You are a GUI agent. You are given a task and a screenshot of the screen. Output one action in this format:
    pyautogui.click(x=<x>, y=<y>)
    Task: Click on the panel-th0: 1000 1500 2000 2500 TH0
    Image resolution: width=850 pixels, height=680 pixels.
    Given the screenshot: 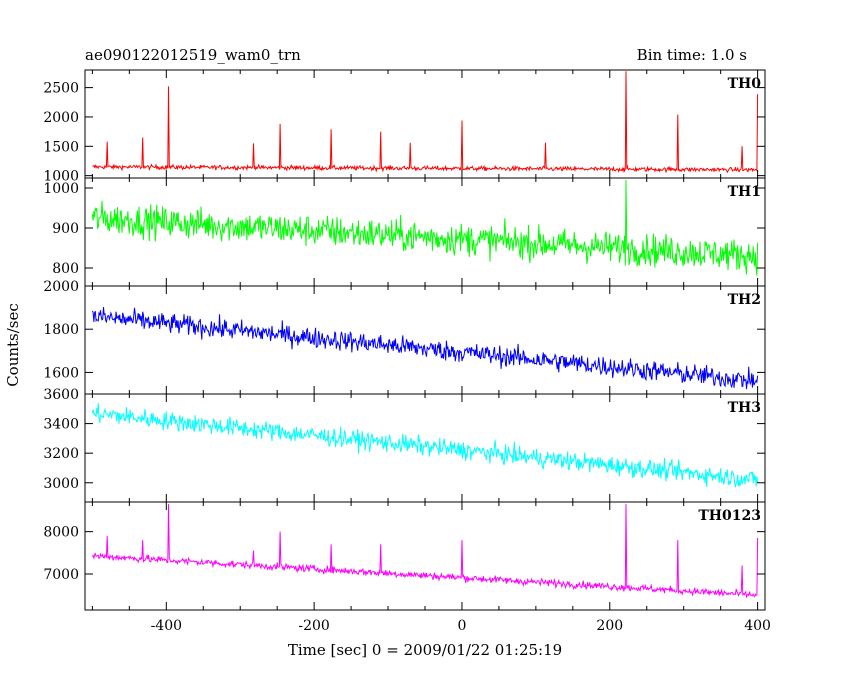 What is the action you would take?
    pyautogui.click(x=404, y=127)
    